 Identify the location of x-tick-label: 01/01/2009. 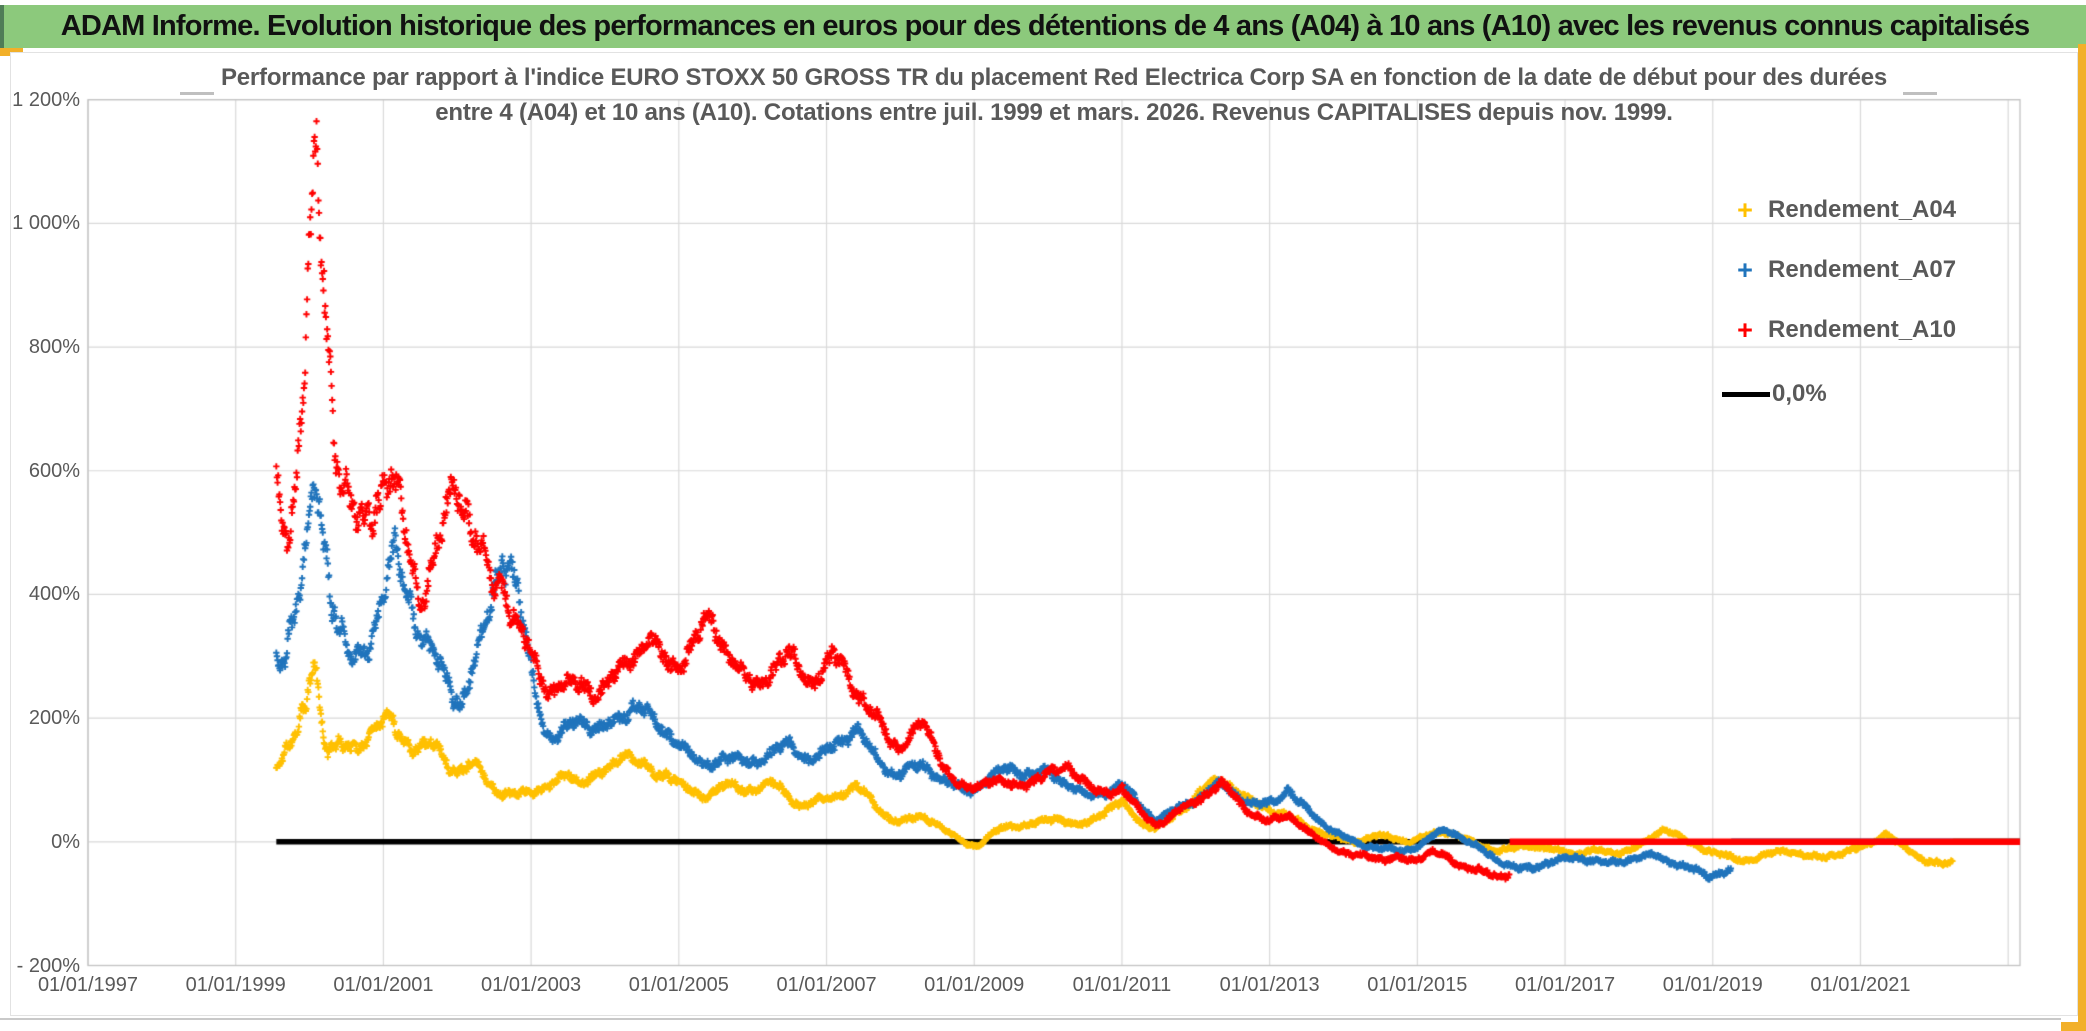
(974, 985).